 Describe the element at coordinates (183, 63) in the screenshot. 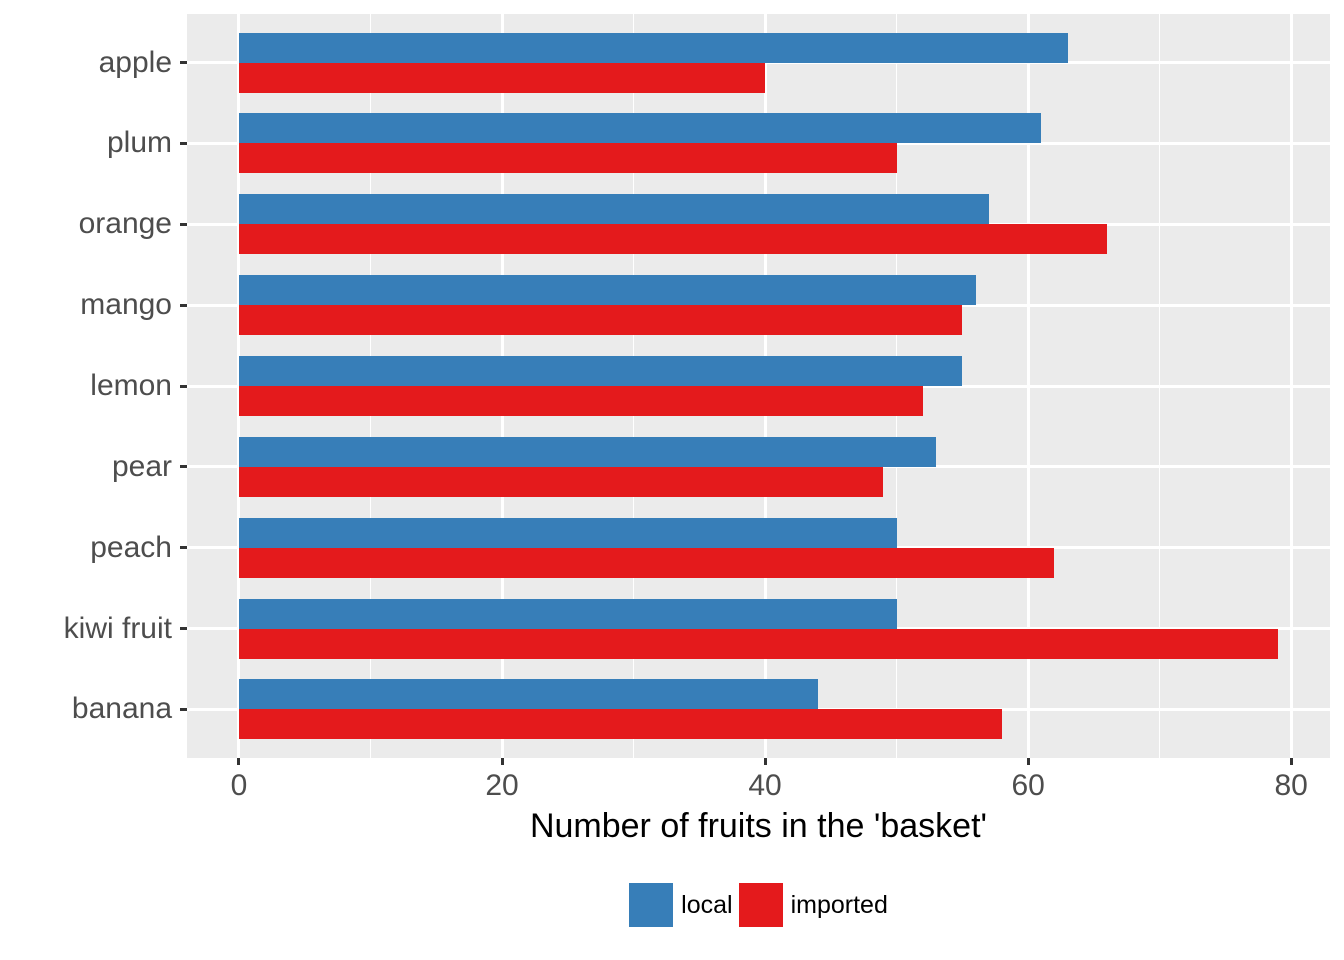

I see `y-tick-apple` at that location.